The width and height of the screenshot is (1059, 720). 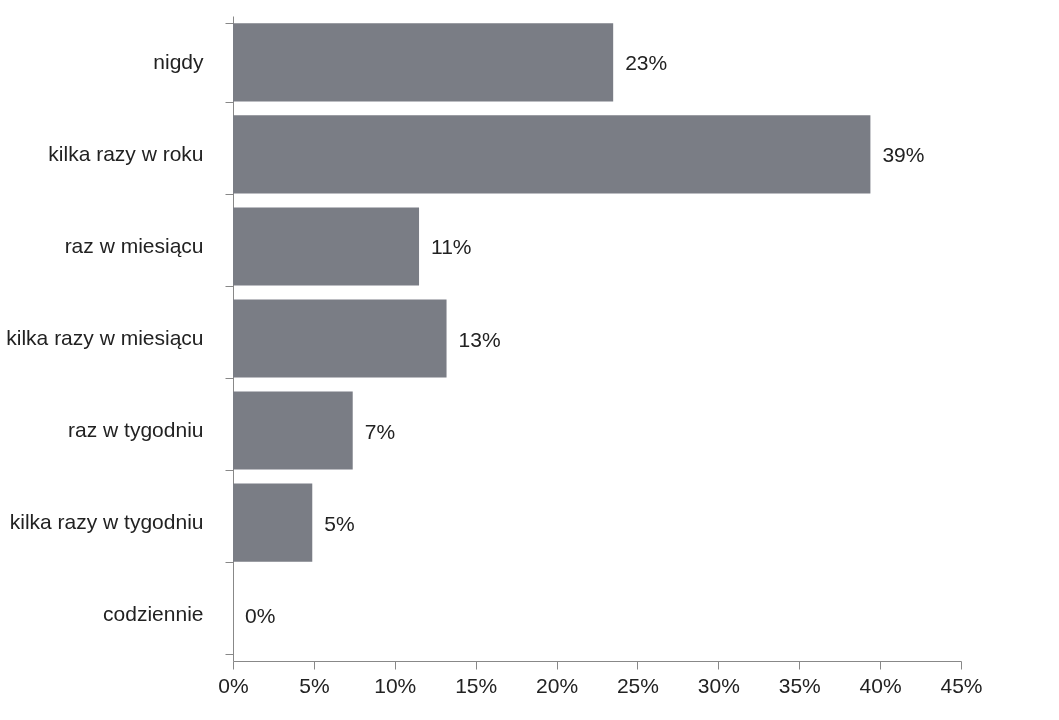 I want to click on x-tick-label: 0%, so click(x=233, y=685).